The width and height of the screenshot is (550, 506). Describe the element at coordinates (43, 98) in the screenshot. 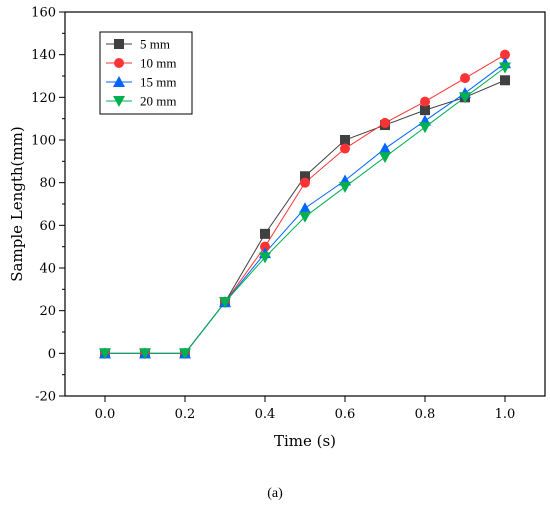

I see `y-tick-label: 120` at that location.